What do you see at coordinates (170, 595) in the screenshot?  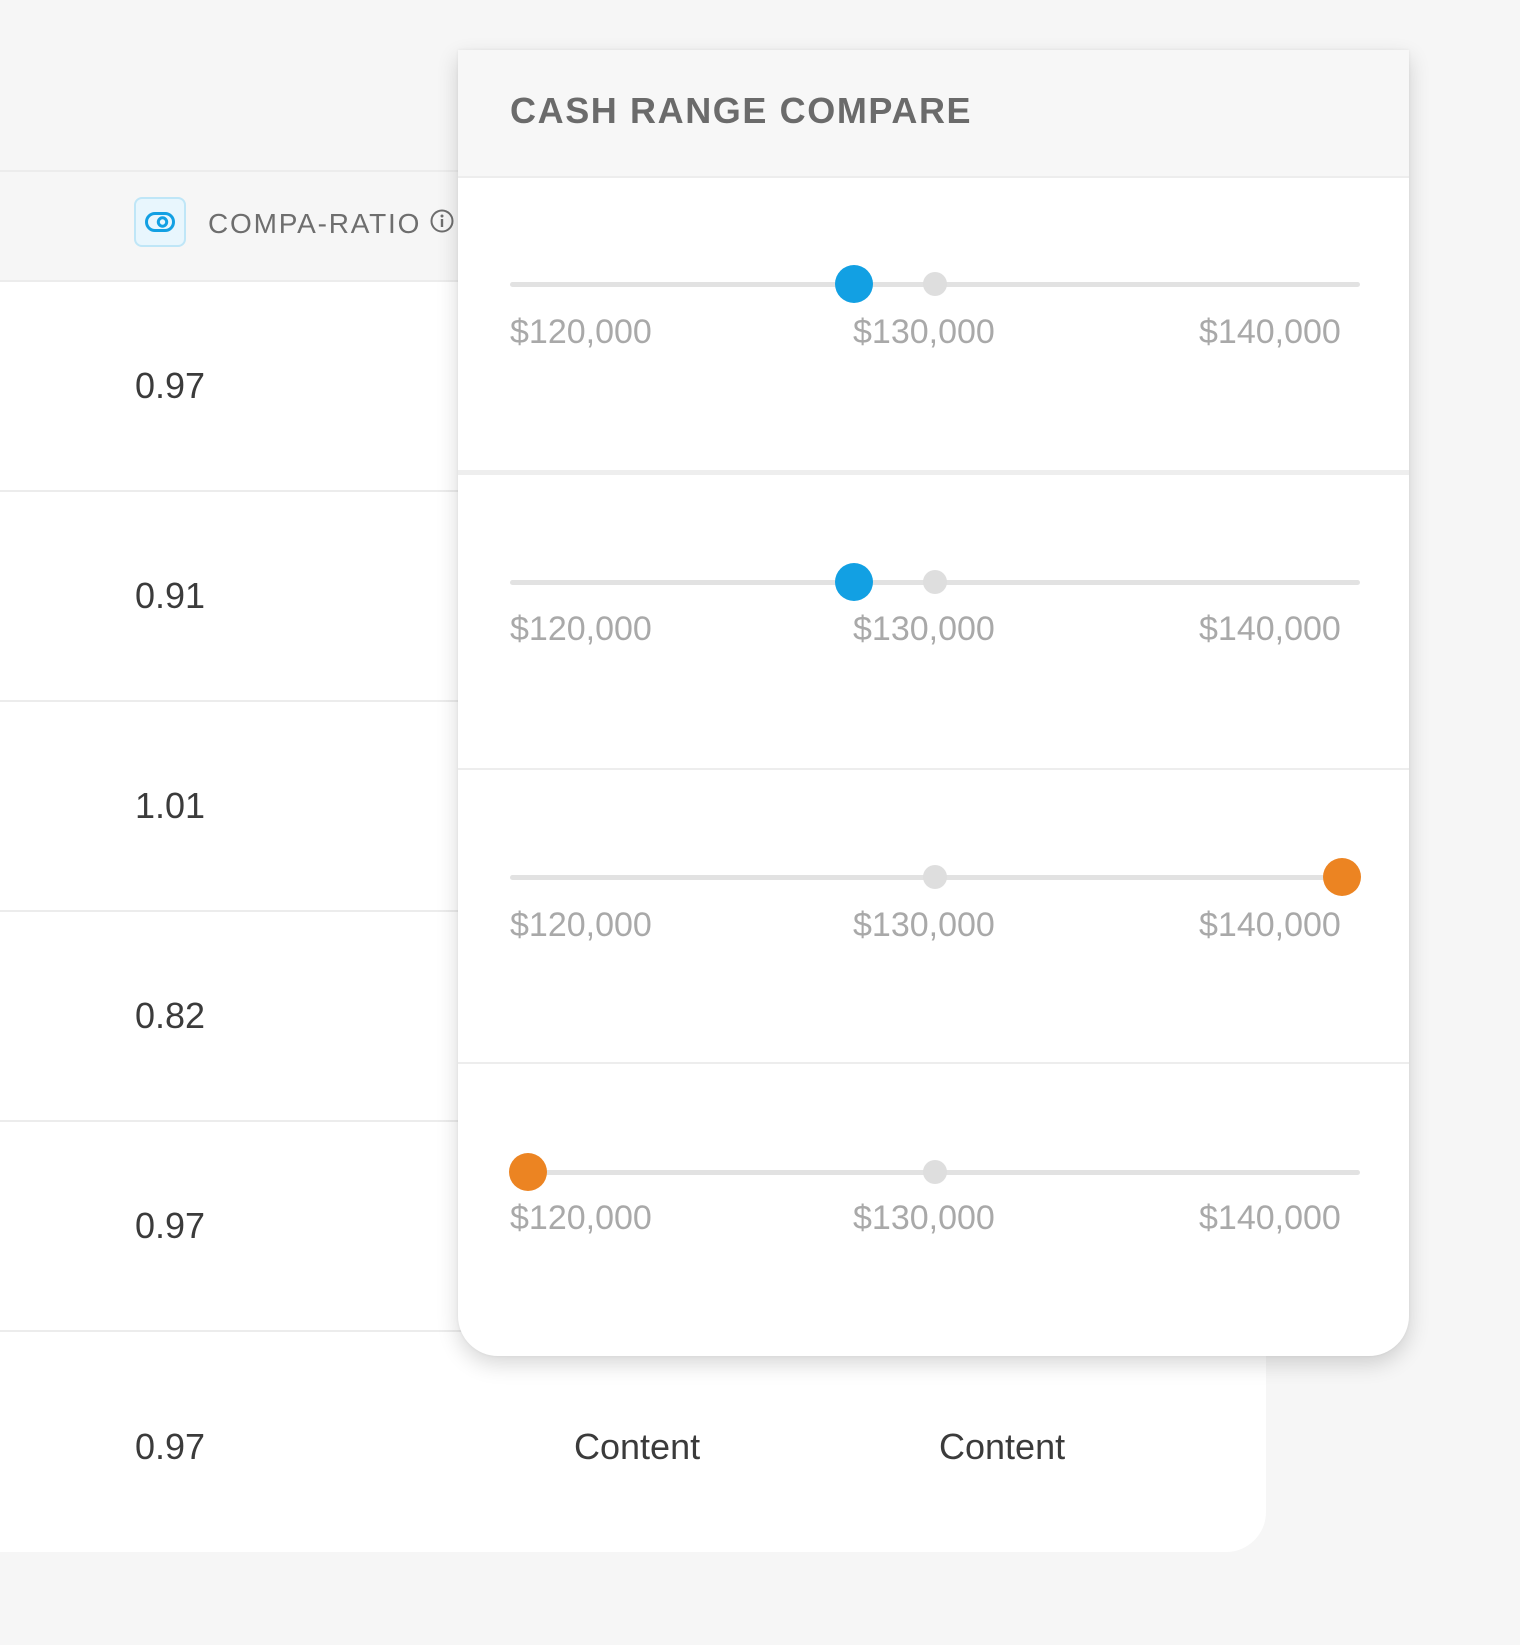 I see `compa-ratio-value: 0.91` at bounding box center [170, 595].